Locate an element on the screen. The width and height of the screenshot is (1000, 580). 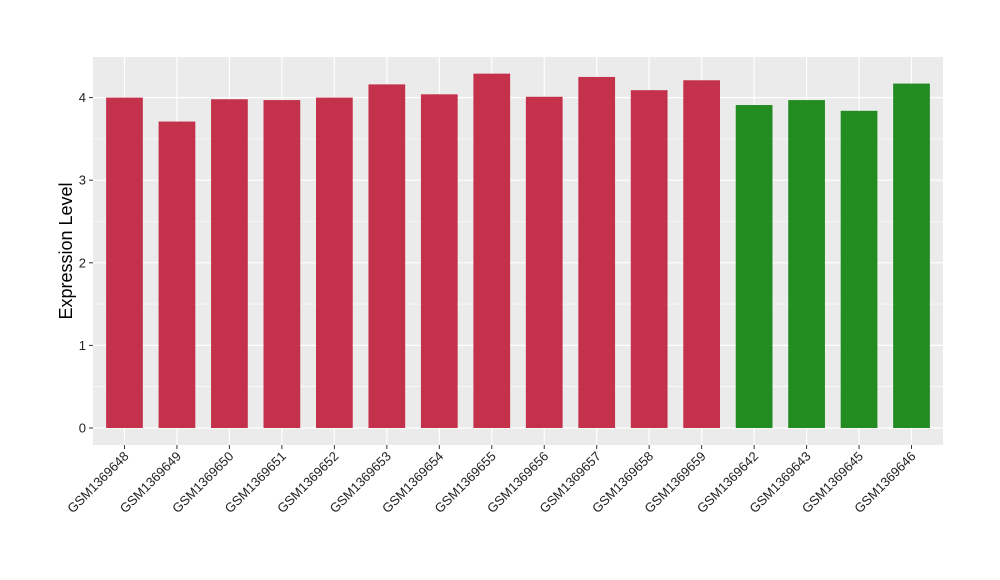
y-axis-title: Expression Level is located at coordinates (66, 250).